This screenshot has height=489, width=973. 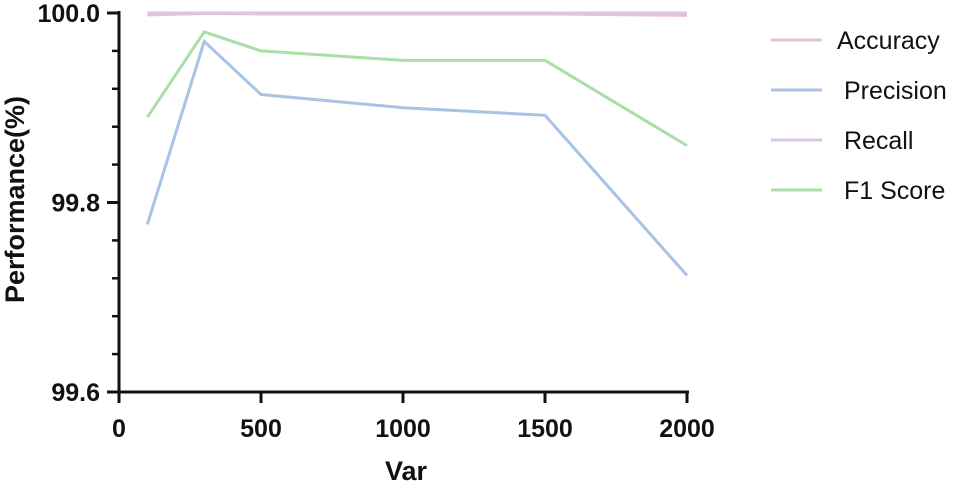 What do you see at coordinates (417, 88) in the screenshot?
I see `series-line-f1-score` at bounding box center [417, 88].